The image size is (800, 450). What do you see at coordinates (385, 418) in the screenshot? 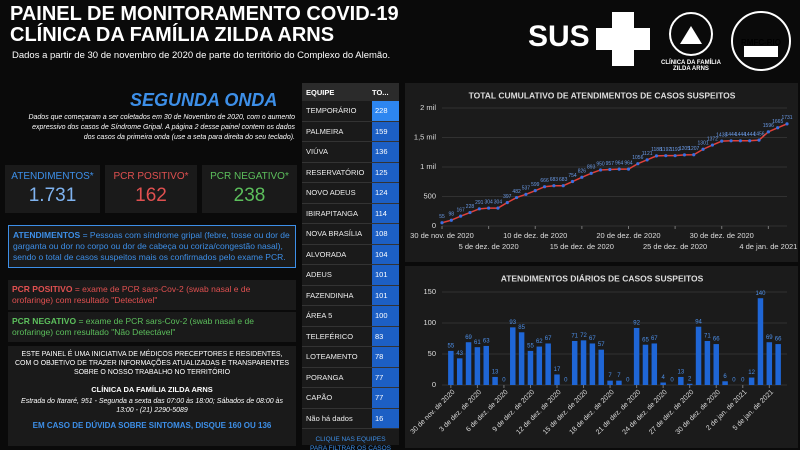
I see `team-total: 16` at bounding box center [385, 418].